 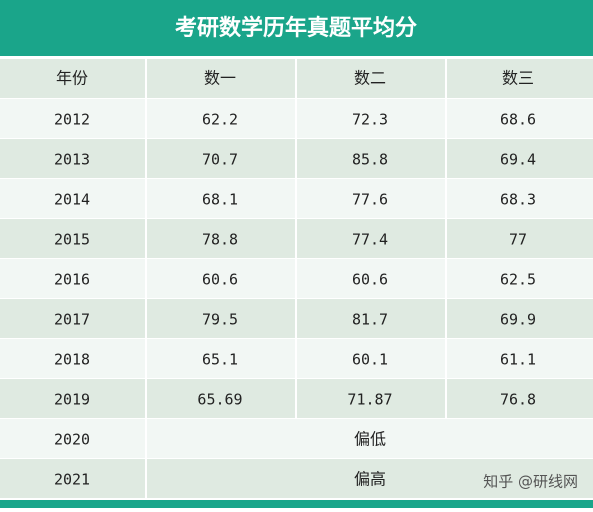 What do you see at coordinates (370, 78) in the screenshot?
I see `header-cell: 数二` at bounding box center [370, 78].